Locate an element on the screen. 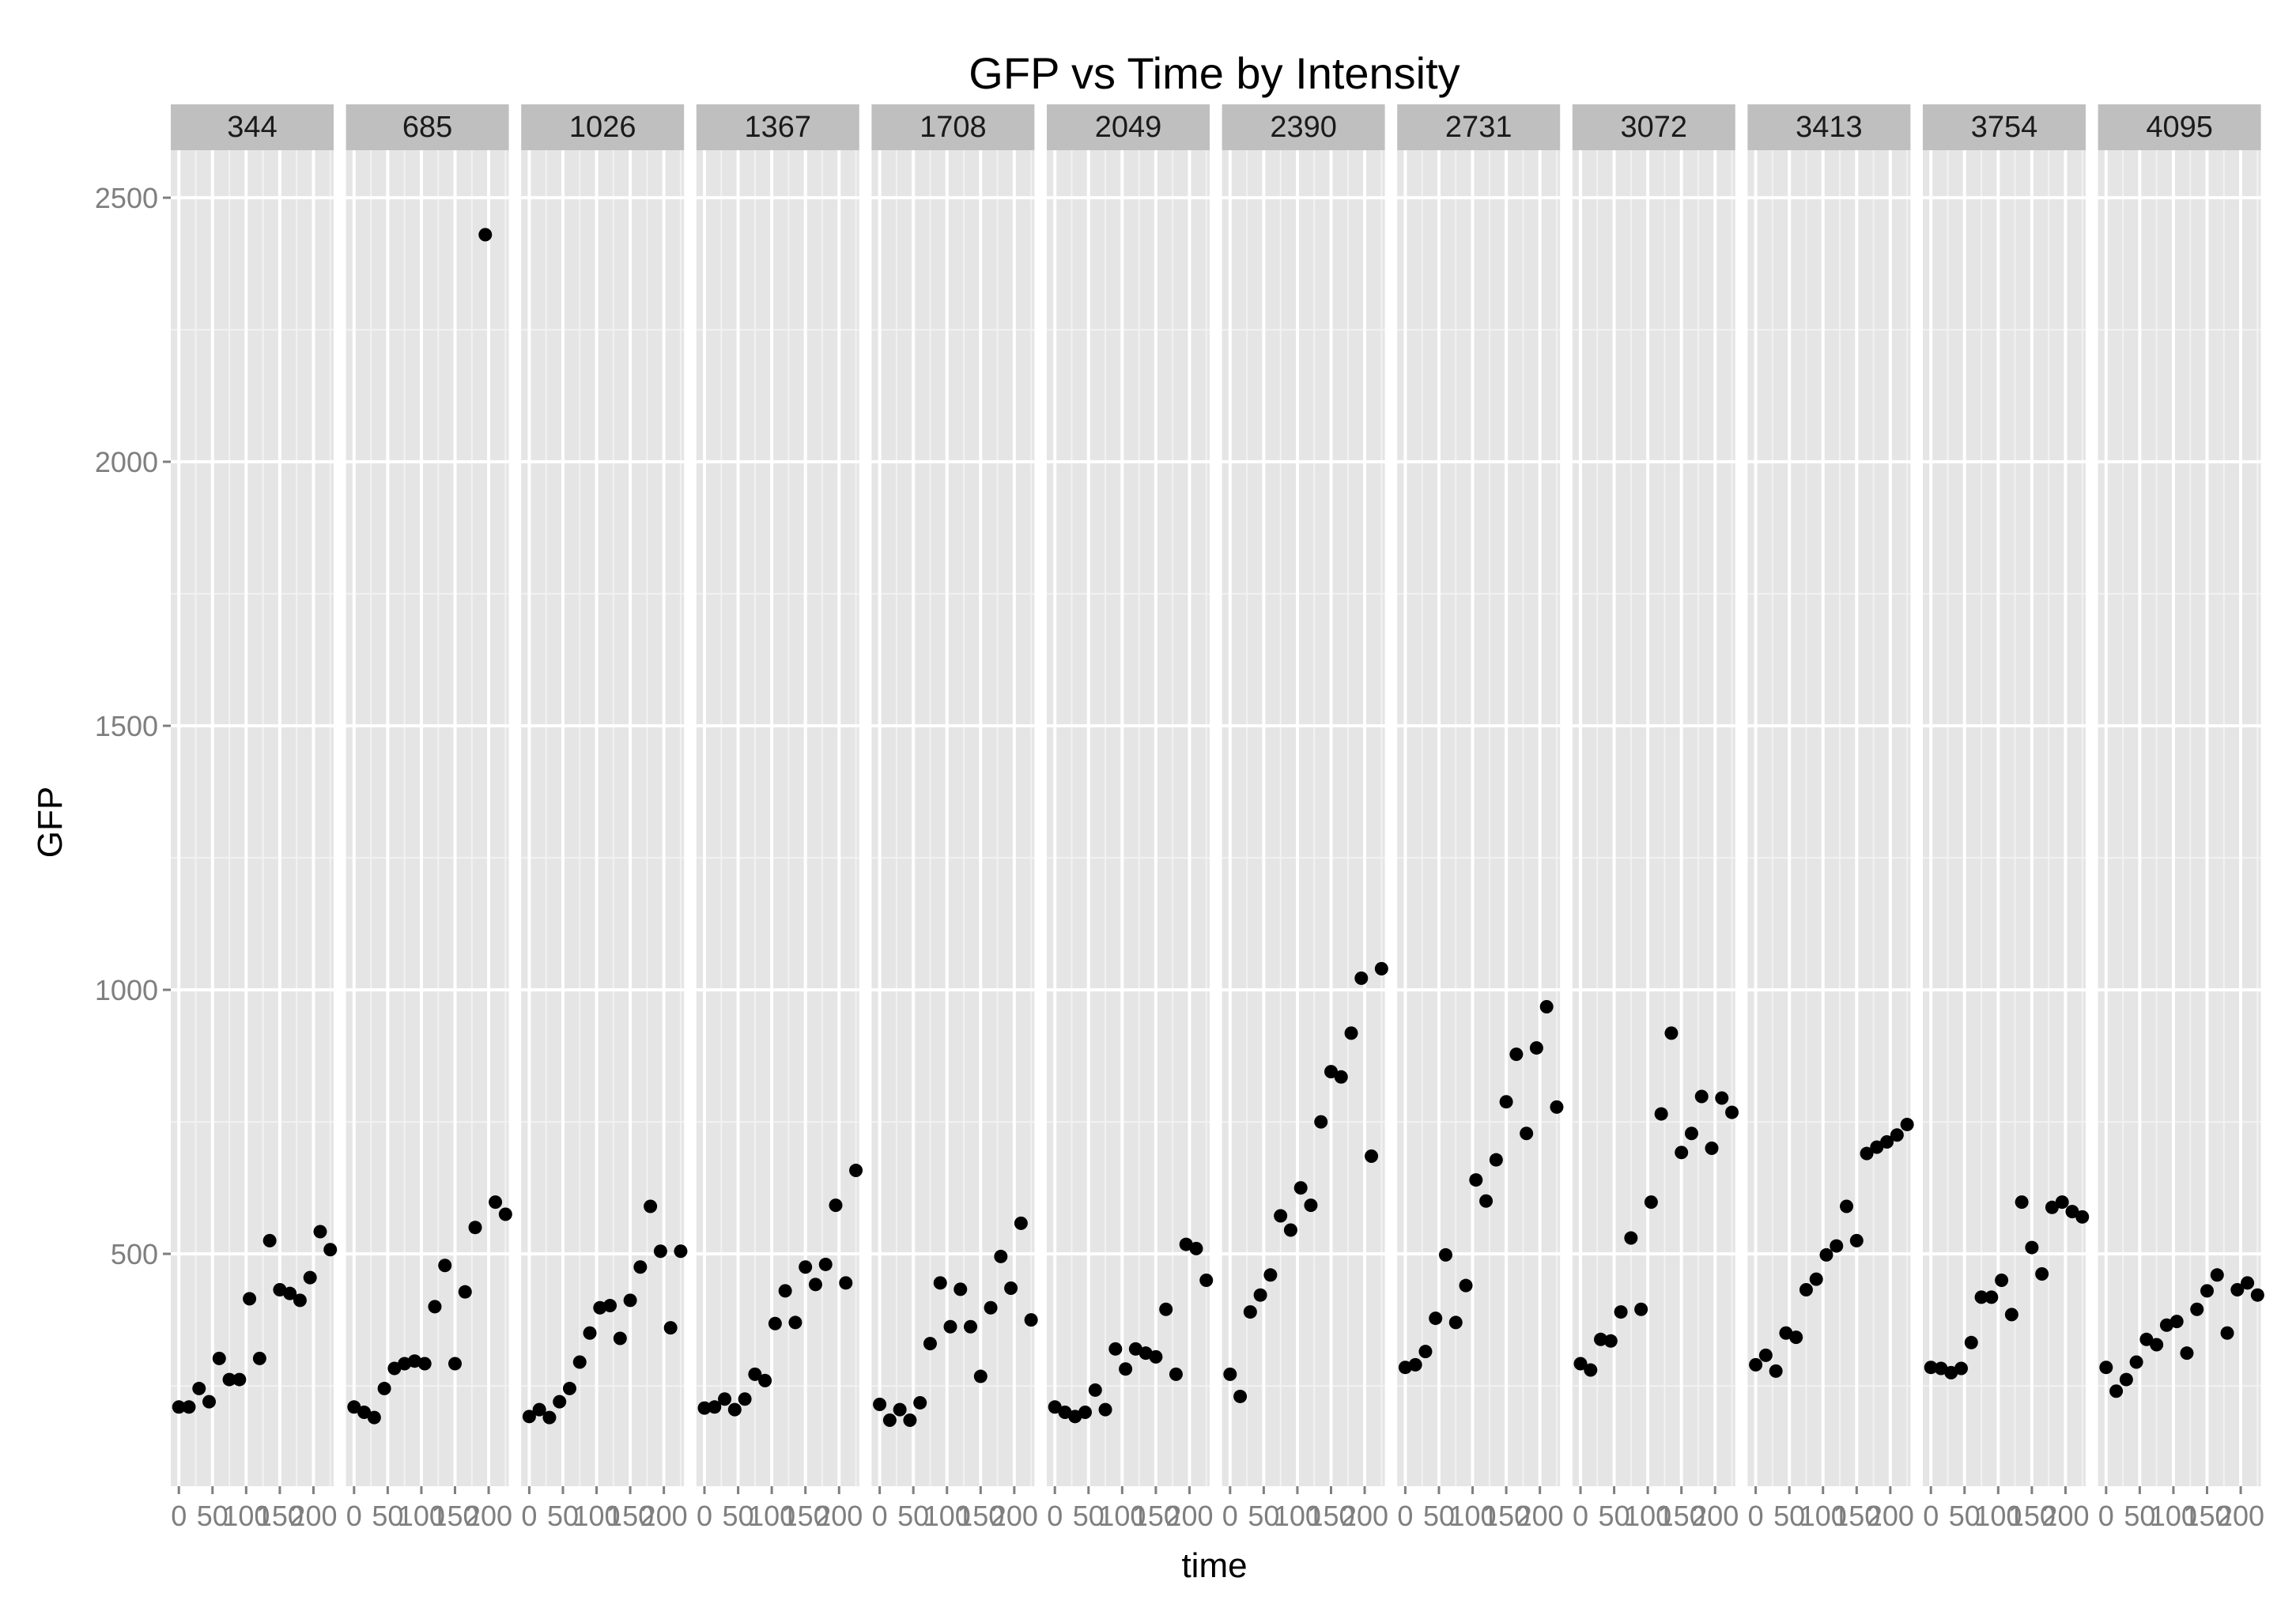  facet-strip-label: 2731 is located at coordinates (1478, 127).